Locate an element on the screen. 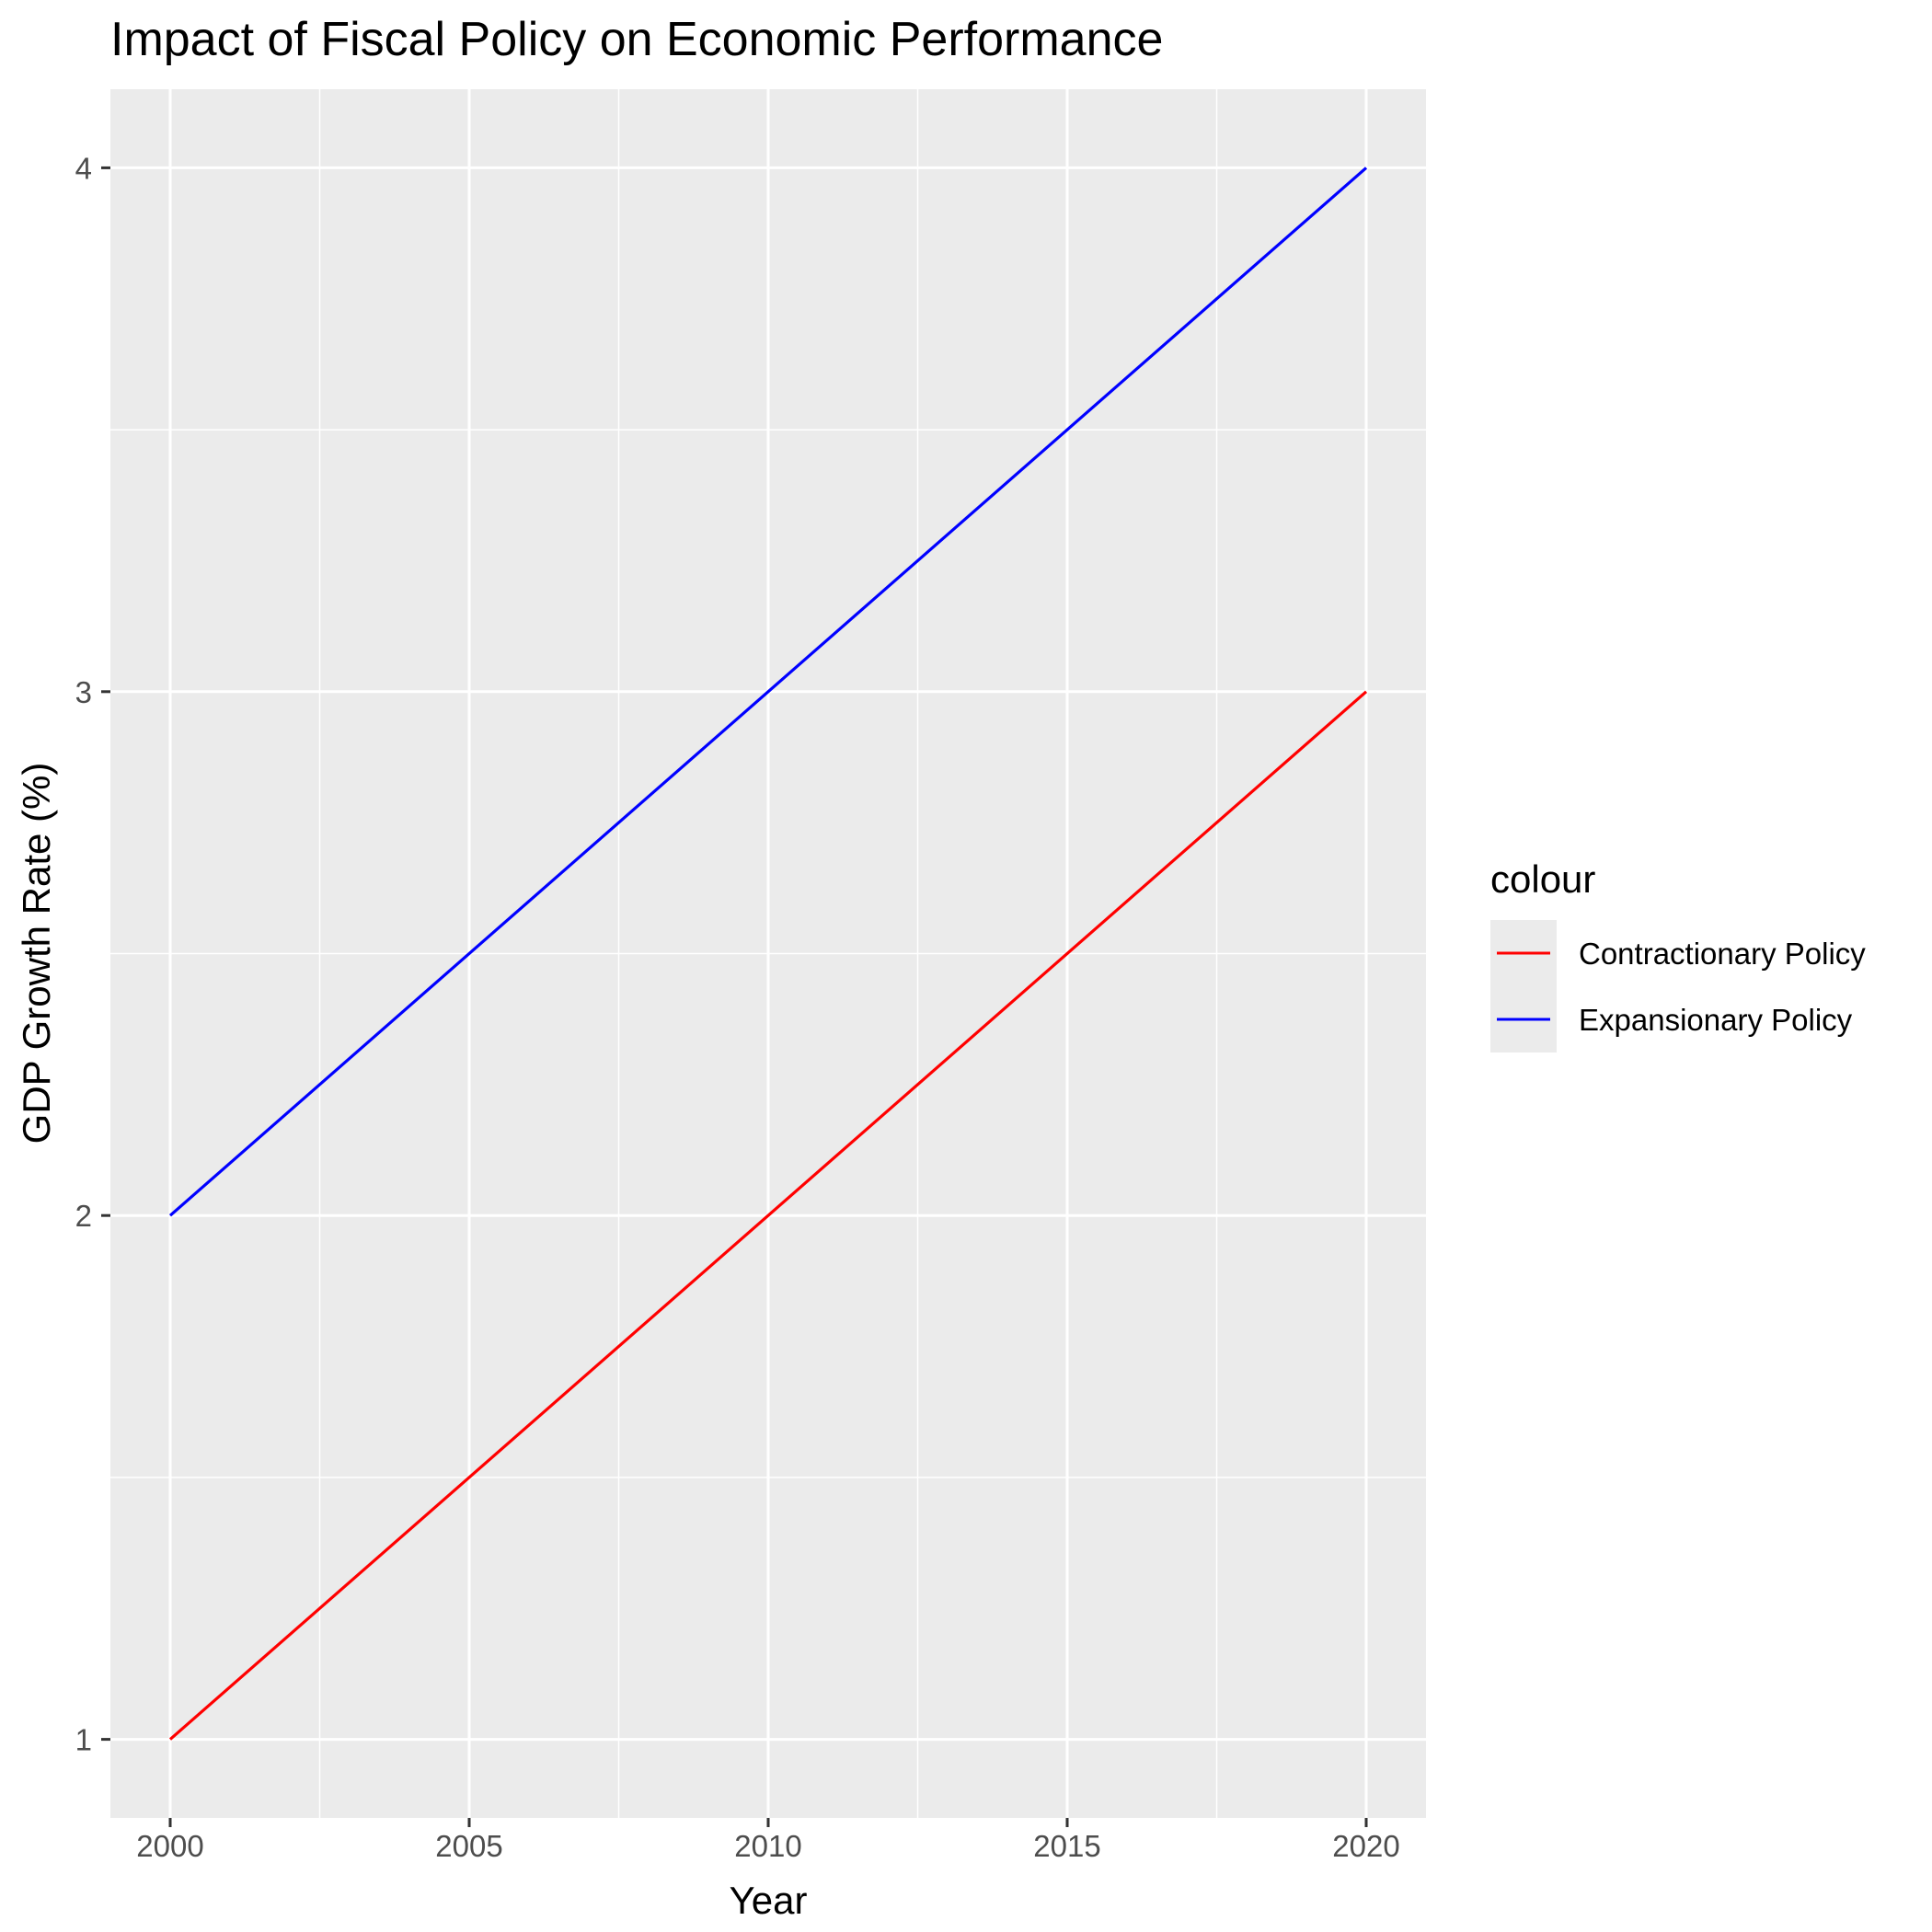  x-tick-label: 2005 is located at coordinates (468, 1846).